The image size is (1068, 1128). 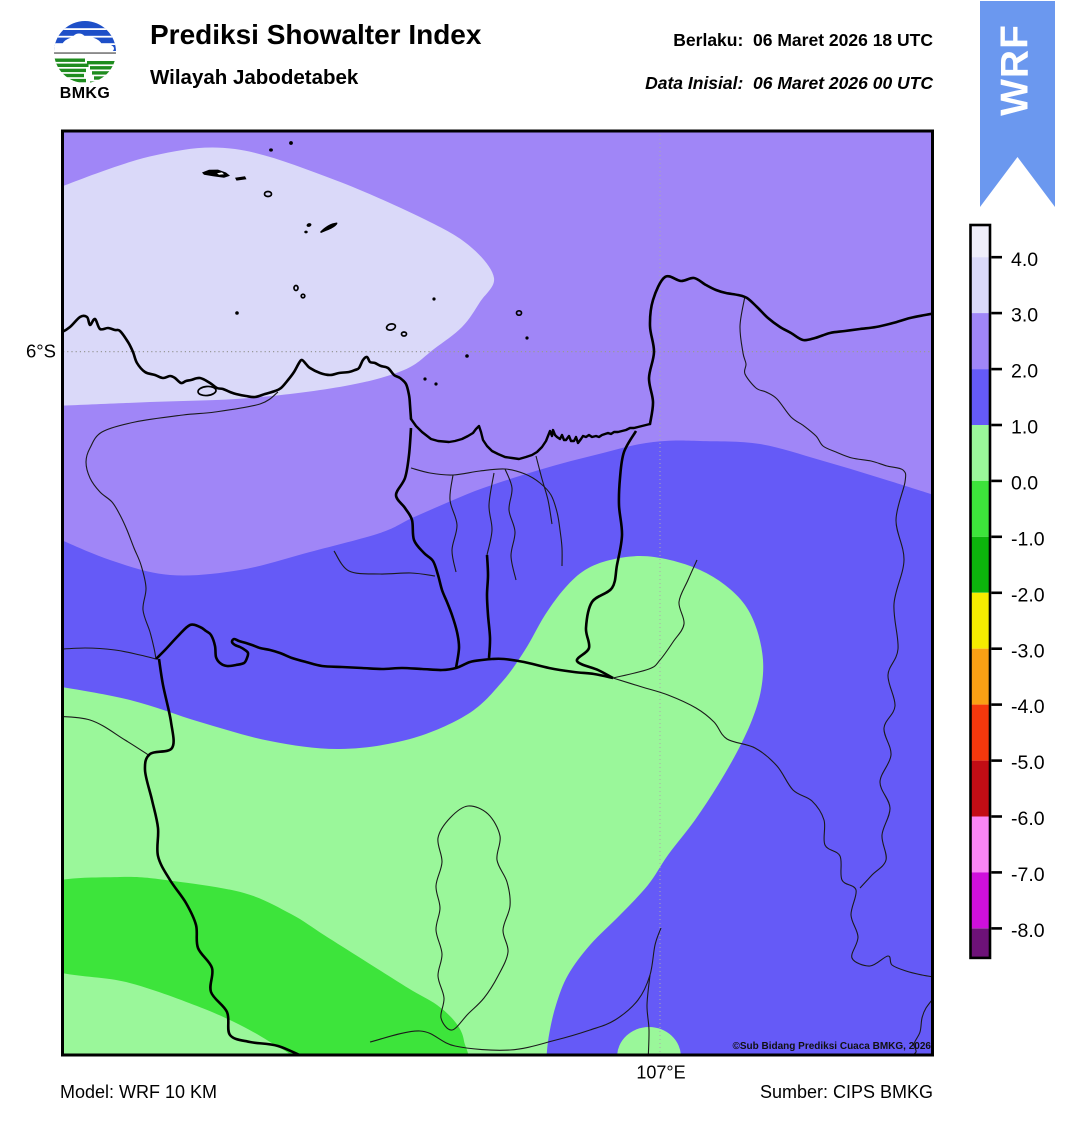 I want to click on svg-text: -6.0, so click(x=1028, y=819).